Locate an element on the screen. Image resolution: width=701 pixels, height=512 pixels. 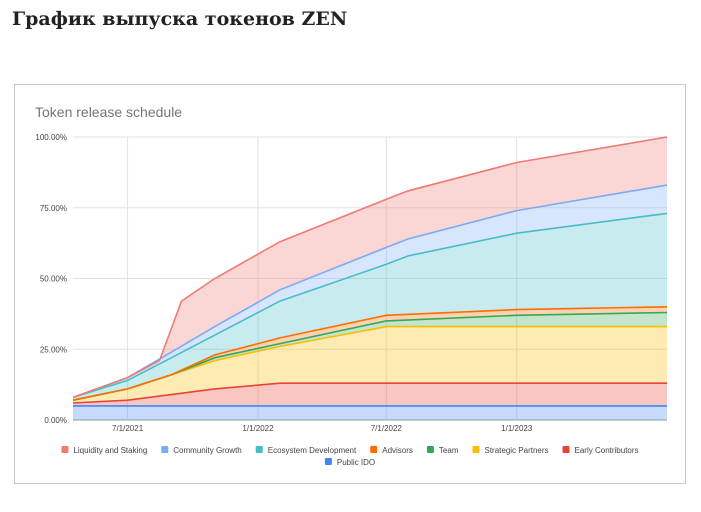
legend-label-strategic-partners: Strategic Partners is located at coordinates (516, 450).